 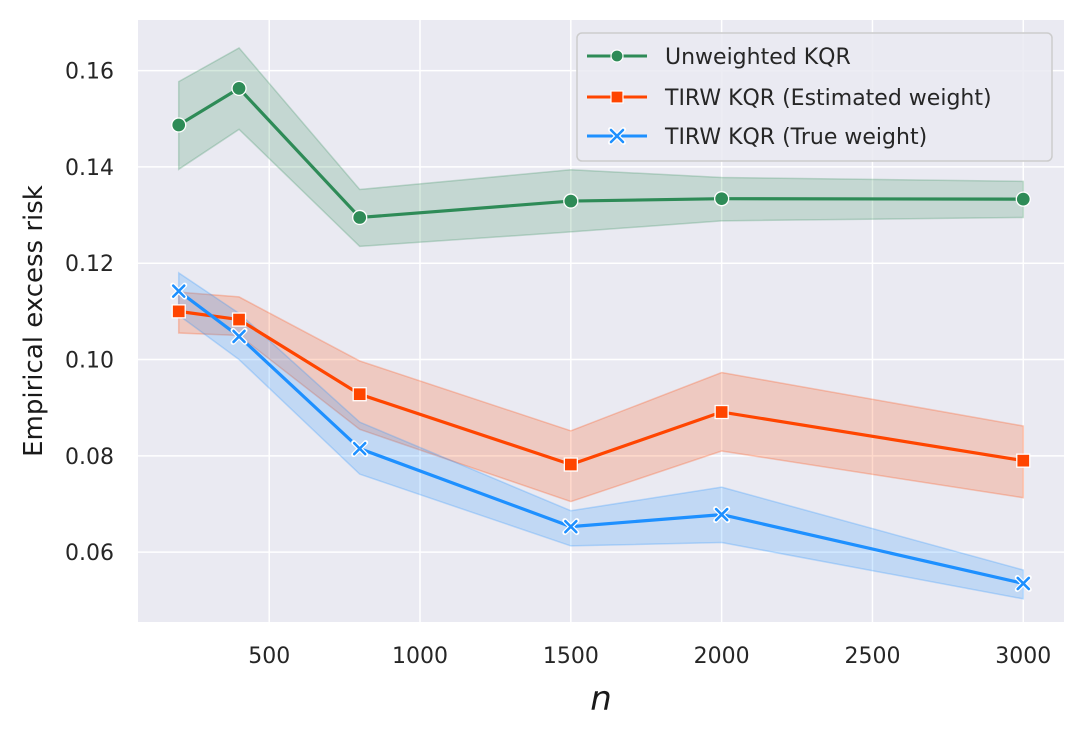 I want to click on legend-label-estimated: TIRW KQR (Estimated weight), so click(x=828, y=98).